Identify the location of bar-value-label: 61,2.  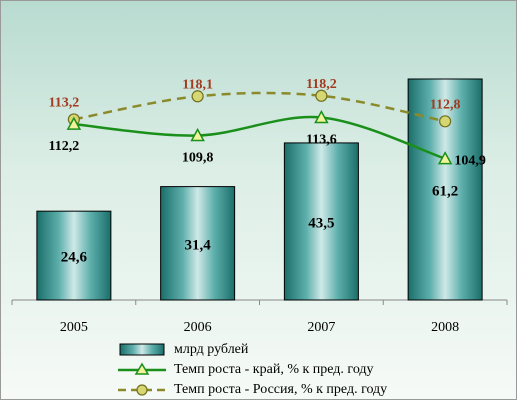
(445, 192).